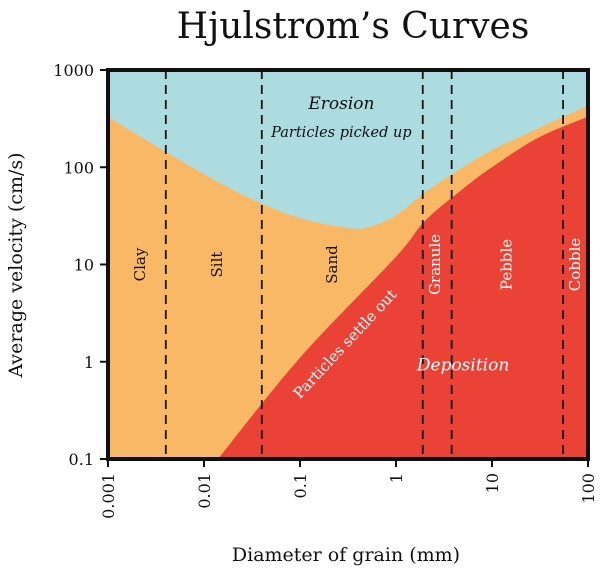 The image size is (600, 568). I want to click on class-label: Pebble, so click(506, 264).